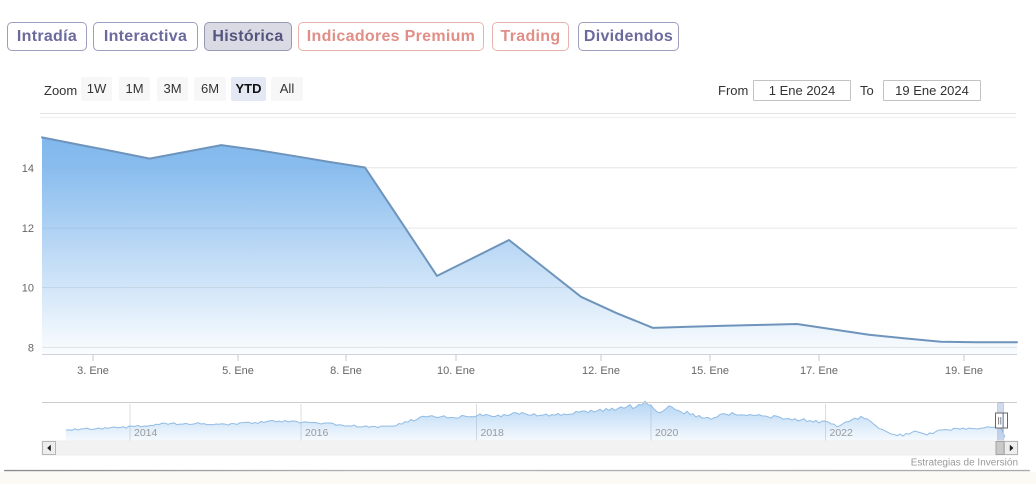 This screenshot has height=484, width=1036. Describe the element at coordinates (346, 371) in the screenshot. I see `svg-text: 8. Ene` at that location.